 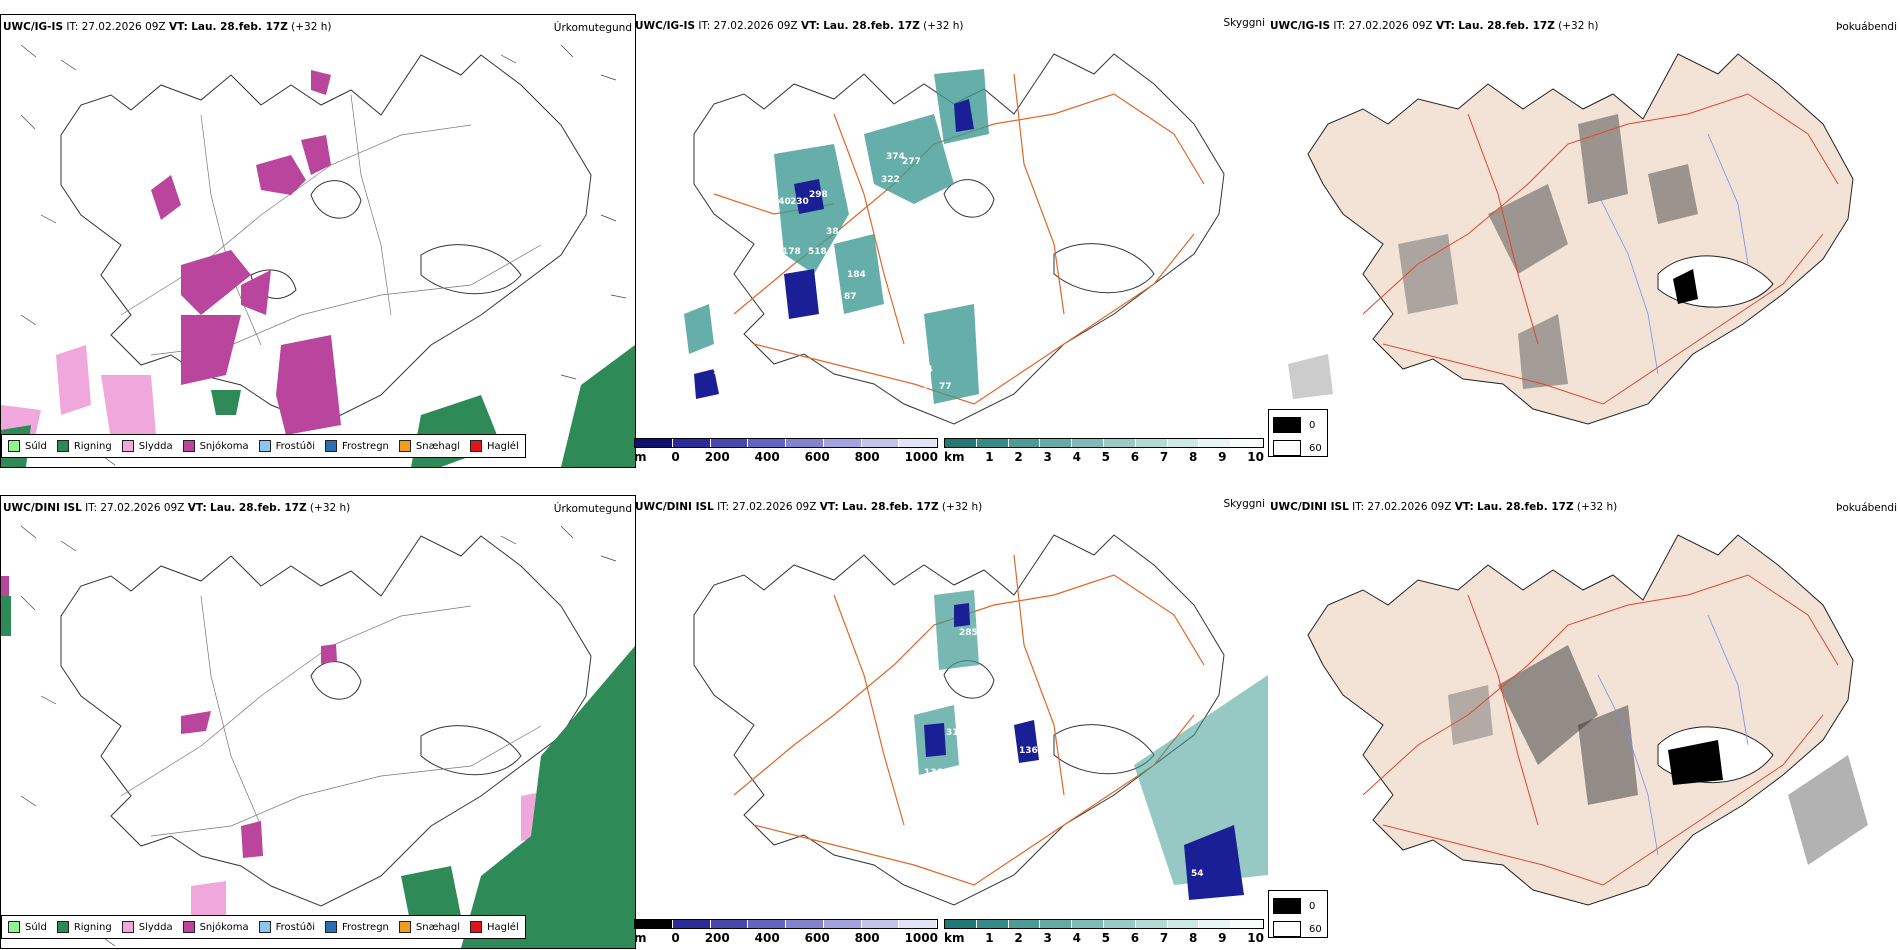 I want to click on visibility-labels: 285 780 73 52 315 136 122 136 54, so click(x=1041, y=753).